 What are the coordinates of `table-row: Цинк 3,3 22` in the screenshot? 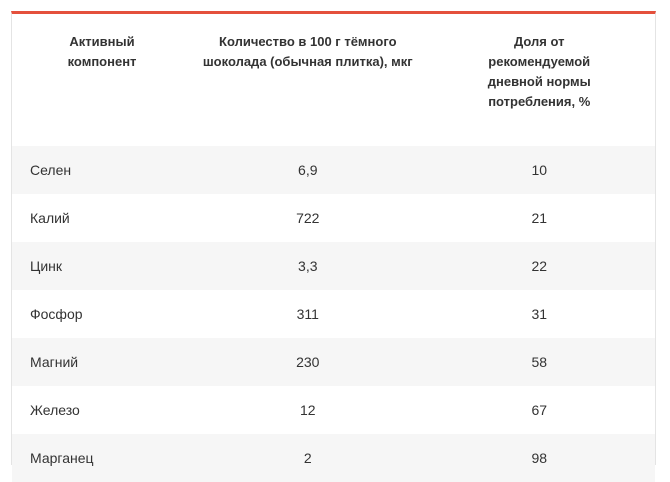 It's located at (333, 266).